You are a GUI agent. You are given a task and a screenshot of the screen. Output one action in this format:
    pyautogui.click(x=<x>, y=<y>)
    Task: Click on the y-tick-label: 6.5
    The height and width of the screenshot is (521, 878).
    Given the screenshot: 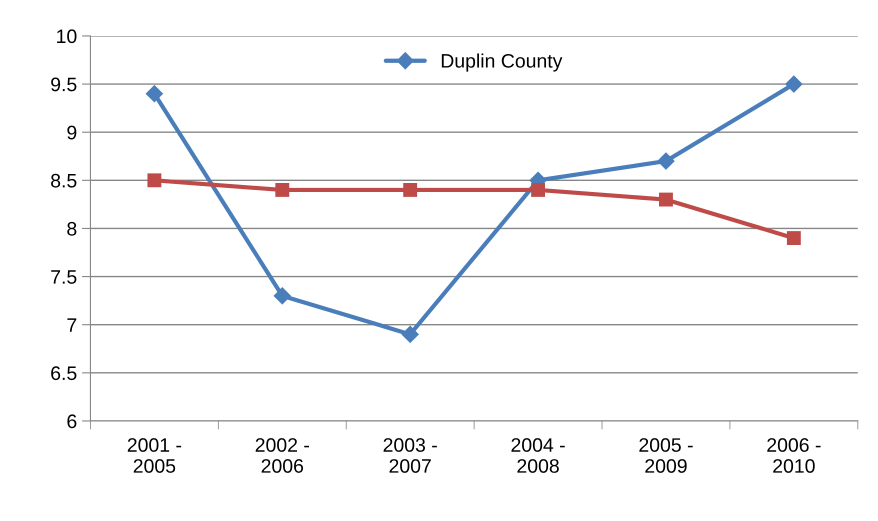 What is the action you would take?
    pyautogui.click(x=63, y=373)
    